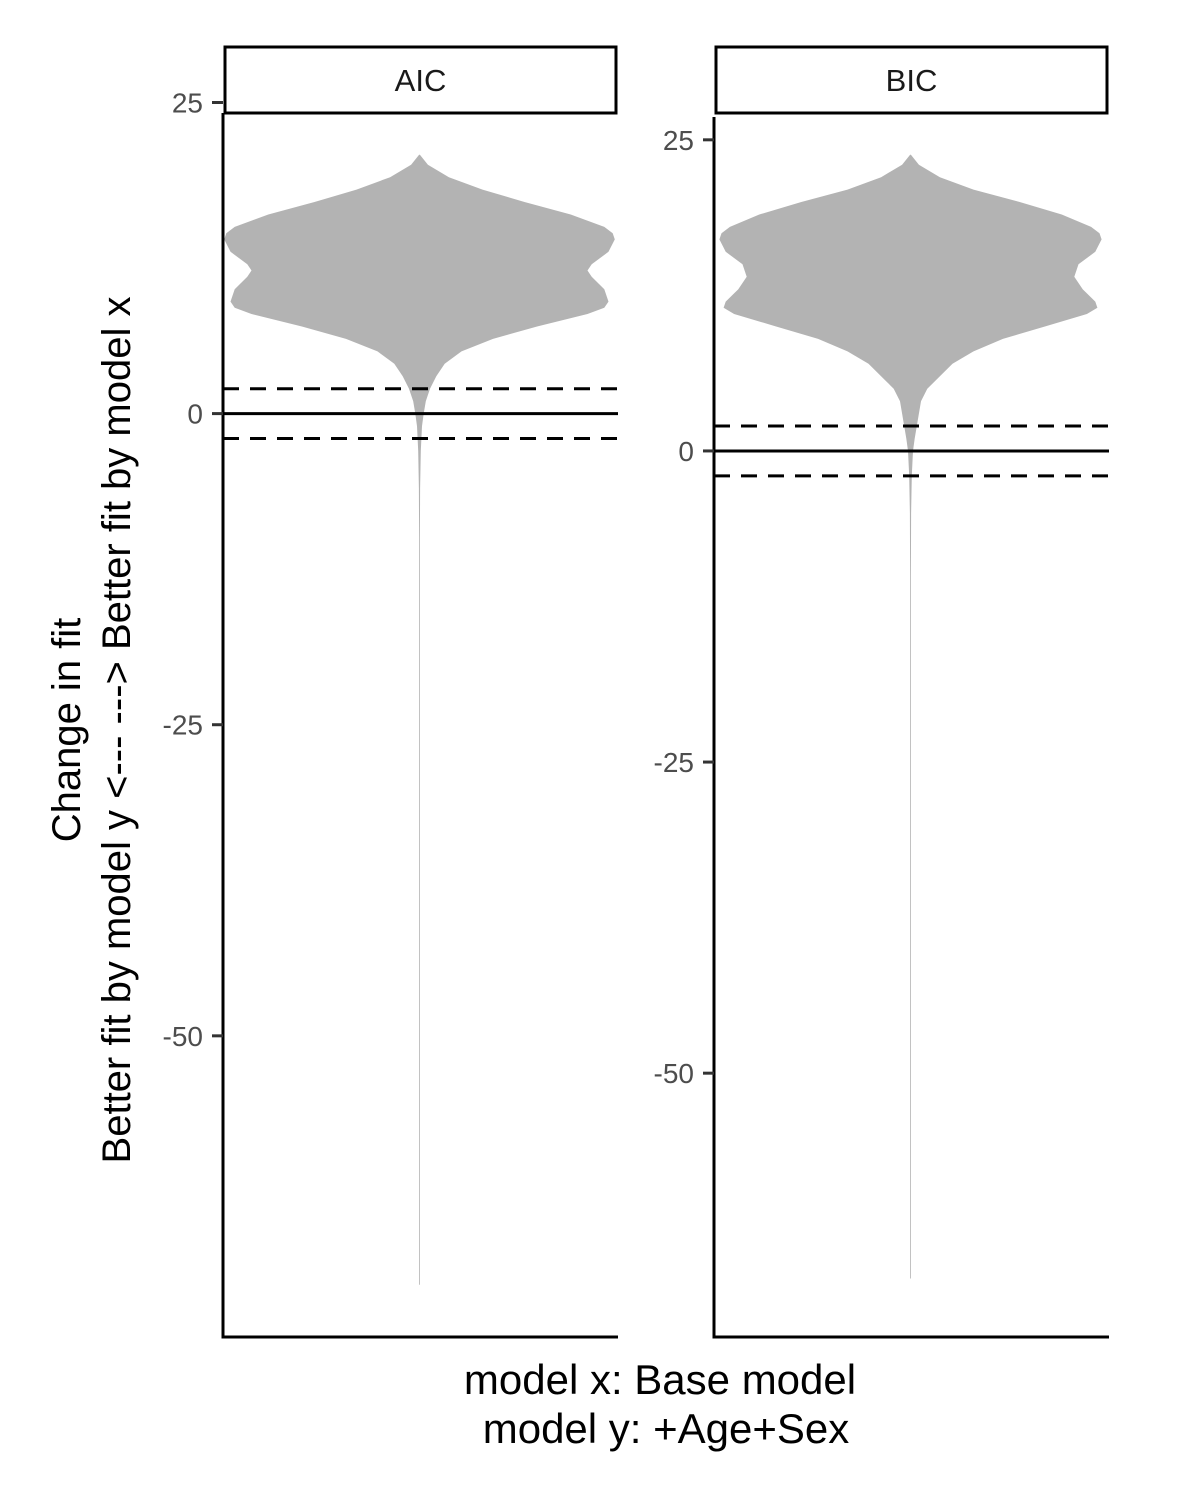  I want to click on caption-model-y: model y: +Age+Sex, so click(666, 1428).